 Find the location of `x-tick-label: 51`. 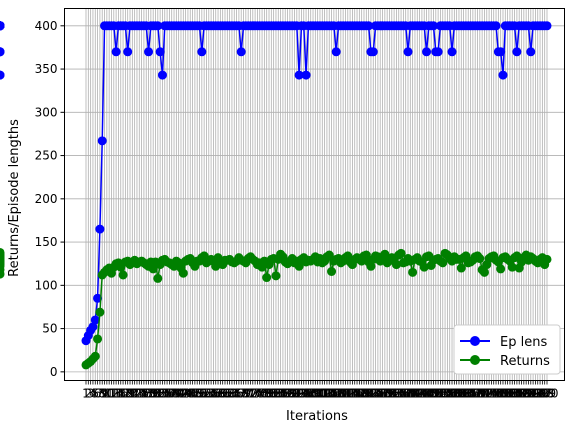

x-tick-label: 51 is located at coordinates (201, 394).